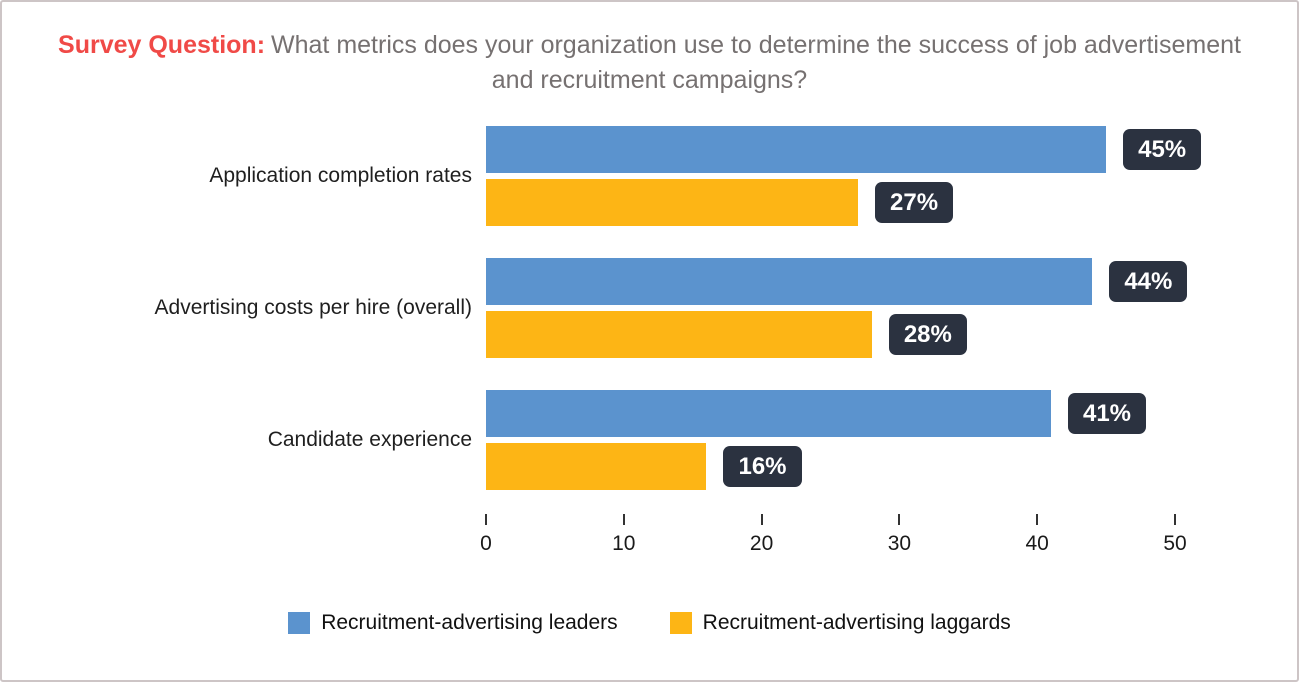 The image size is (1299, 682). What do you see at coordinates (1148, 281) in the screenshot?
I see `value-badge: 44%` at bounding box center [1148, 281].